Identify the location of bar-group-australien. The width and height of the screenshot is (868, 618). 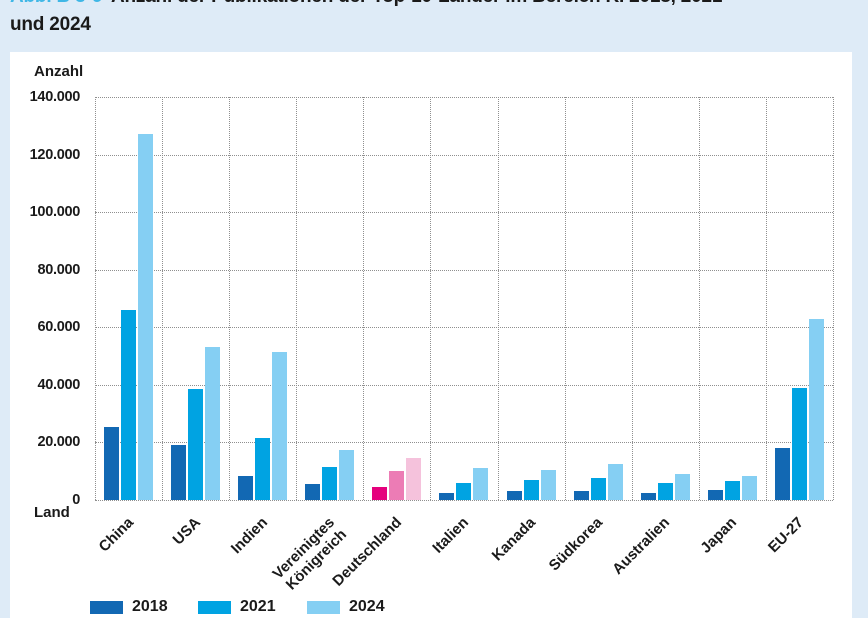
(665, 298).